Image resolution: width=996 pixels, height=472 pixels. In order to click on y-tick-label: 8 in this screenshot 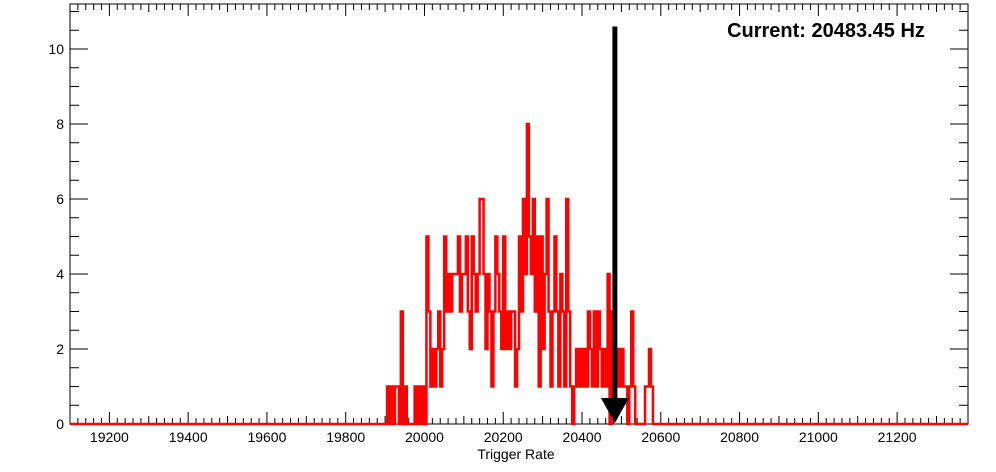, I will do `click(60, 124)`.